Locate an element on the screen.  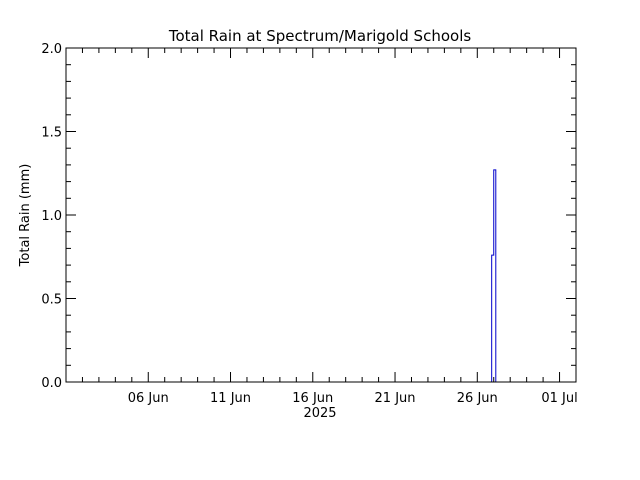
x-tick-label: 11 Jun is located at coordinates (230, 398).